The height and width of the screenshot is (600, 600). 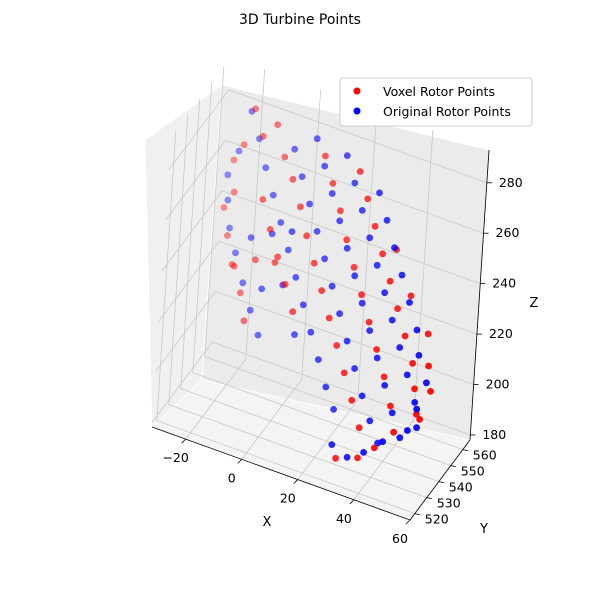 I want to click on z-tick-label: 260, so click(x=508, y=232).